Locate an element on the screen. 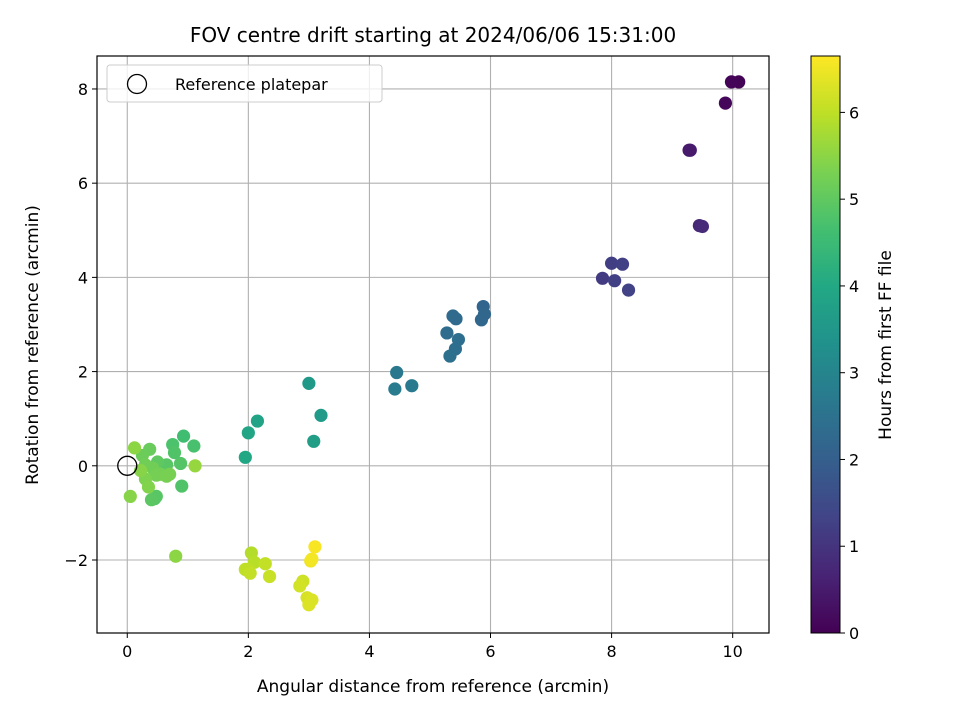 Image resolution: width=960 pixels, height=724 pixels. y-tick-label: 4 is located at coordinates (83, 277).